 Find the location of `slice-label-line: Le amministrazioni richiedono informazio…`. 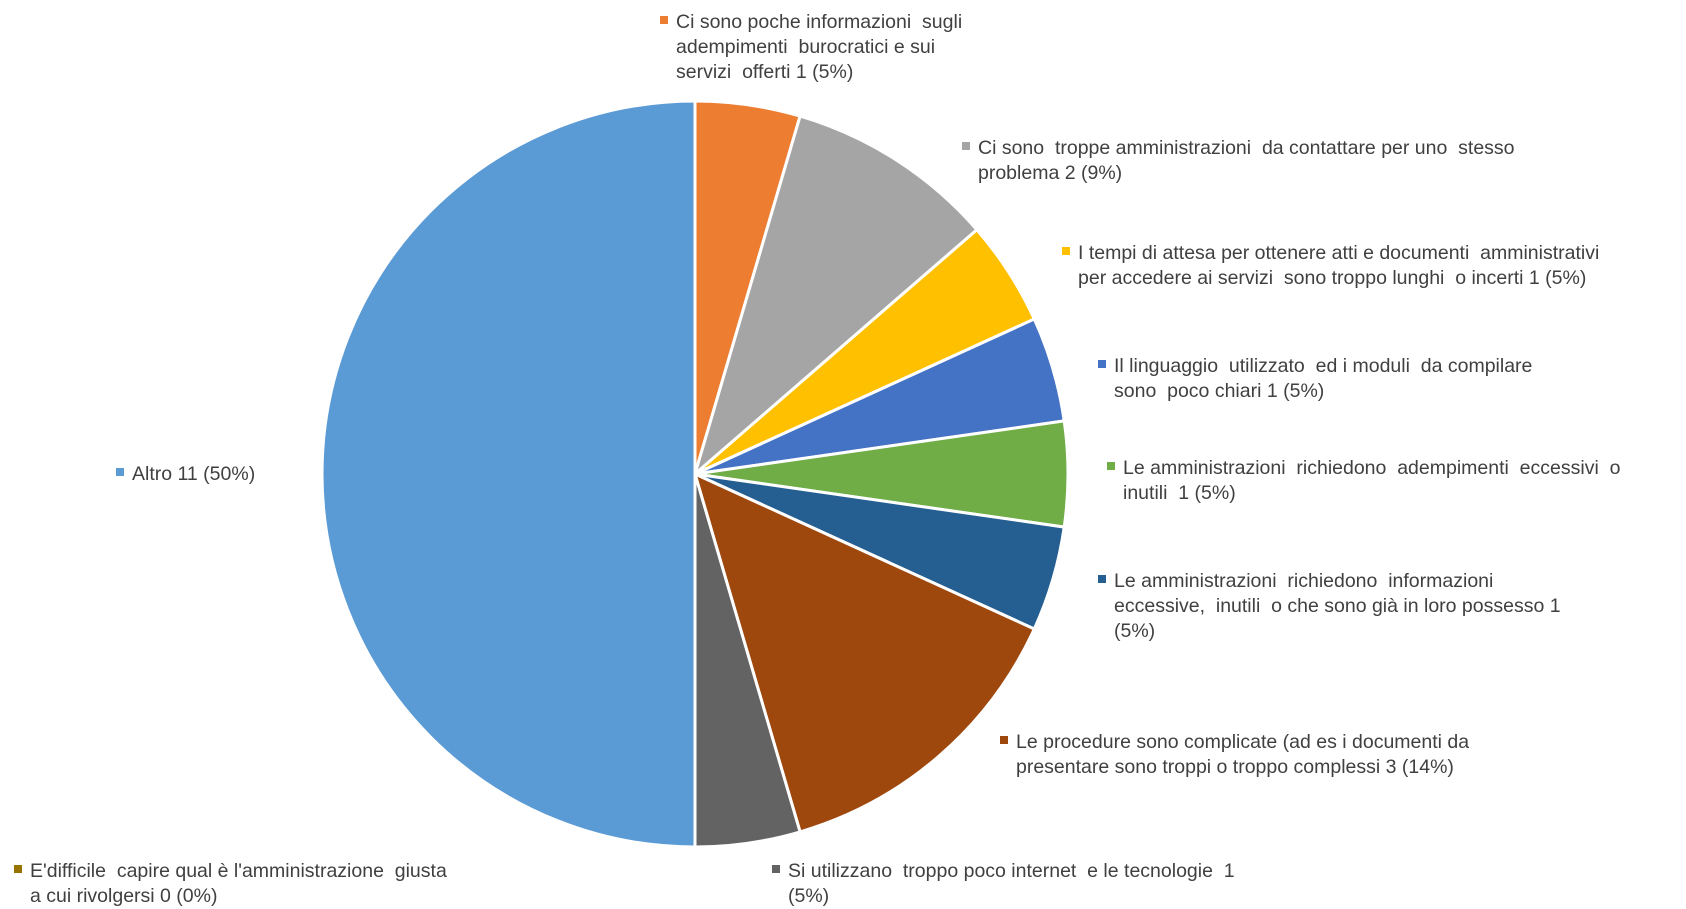

slice-label-line: Le amministrazioni richiedono informazio… is located at coordinates (1303, 581).